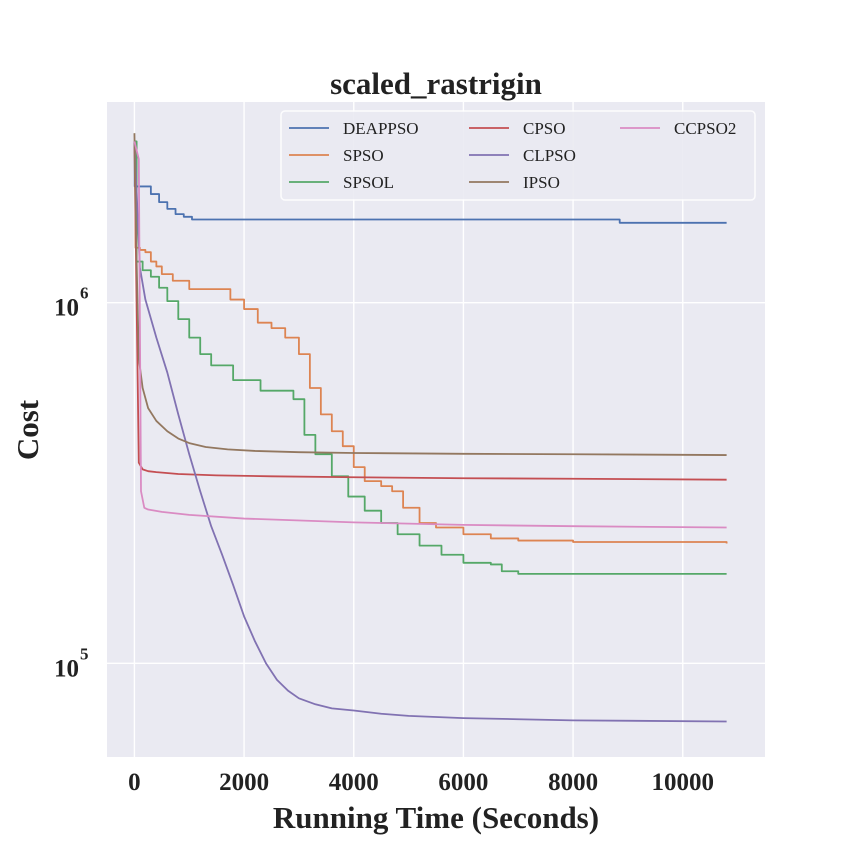 This screenshot has width=850, height=850. What do you see at coordinates (522, 155) in the screenshot?
I see `legend-item-clpso: CLPSO` at bounding box center [522, 155].